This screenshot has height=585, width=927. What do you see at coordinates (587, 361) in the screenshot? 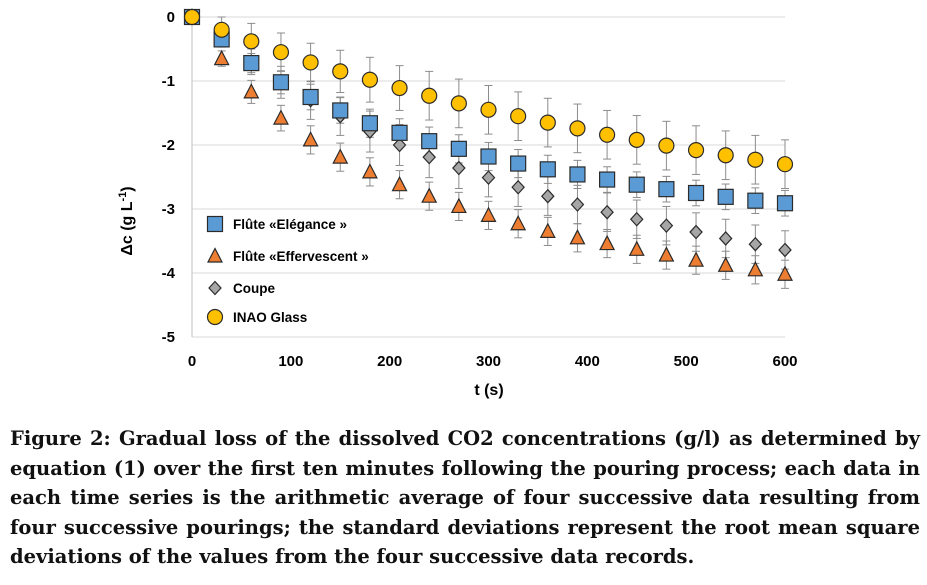
I see `x-tick-label: 400` at bounding box center [587, 361].